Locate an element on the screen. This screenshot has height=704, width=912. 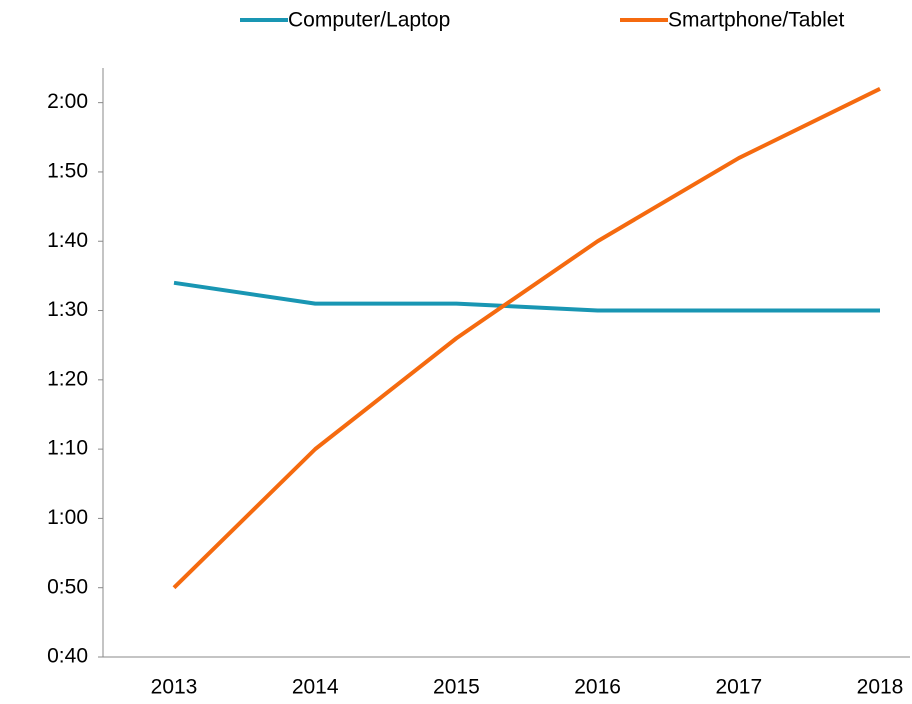
x-tick-label: 2018 is located at coordinates (880, 687).